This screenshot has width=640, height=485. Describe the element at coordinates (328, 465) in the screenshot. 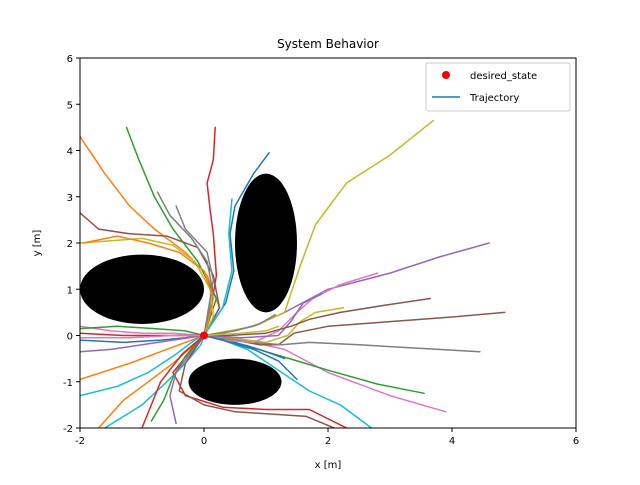

I see `x-axis-label: x [m]` at that location.